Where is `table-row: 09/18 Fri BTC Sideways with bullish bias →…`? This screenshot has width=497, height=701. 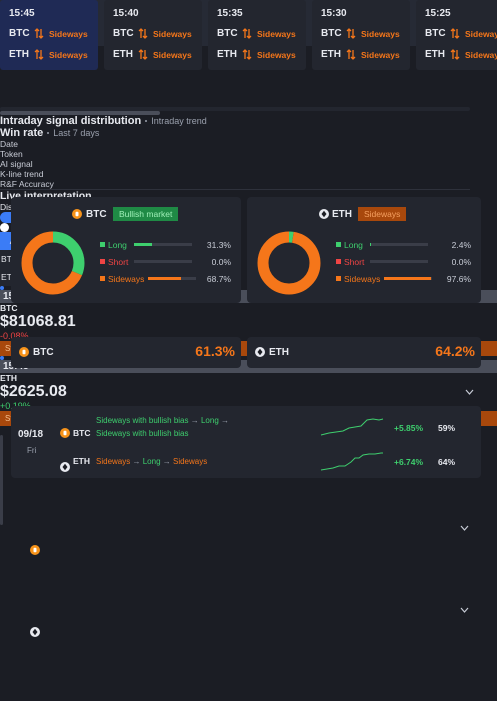 table-row: 09/18 Fri BTC Sideways with bullish bias →… is located at coordinates (246, 442).